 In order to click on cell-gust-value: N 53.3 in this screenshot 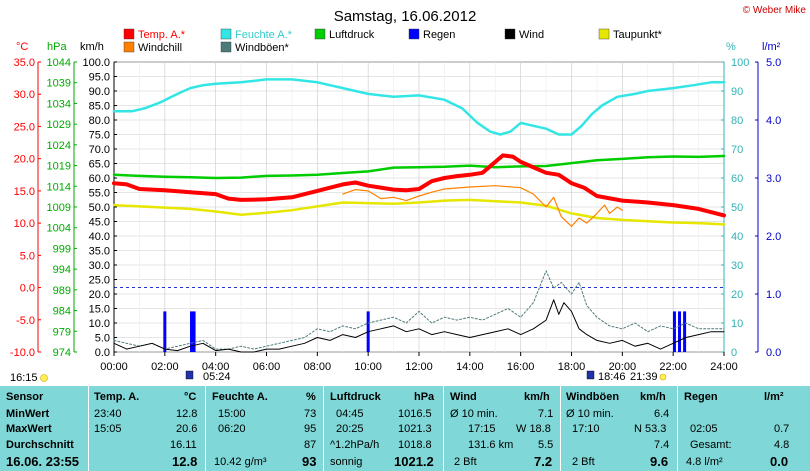, I will do `click(650, 429)`.